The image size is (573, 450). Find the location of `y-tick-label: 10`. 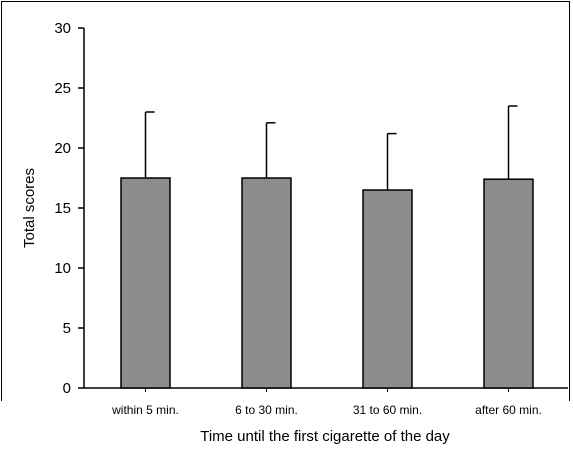

y-tick-label: 10 is located at coordinates (62, 268).